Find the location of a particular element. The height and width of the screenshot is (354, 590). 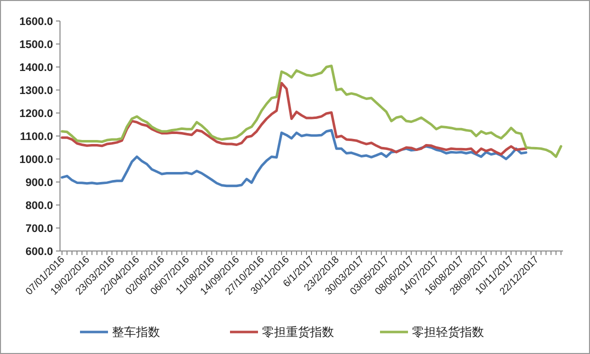

y-tick-label: 1300.0 is located at coordinates (36, 90).